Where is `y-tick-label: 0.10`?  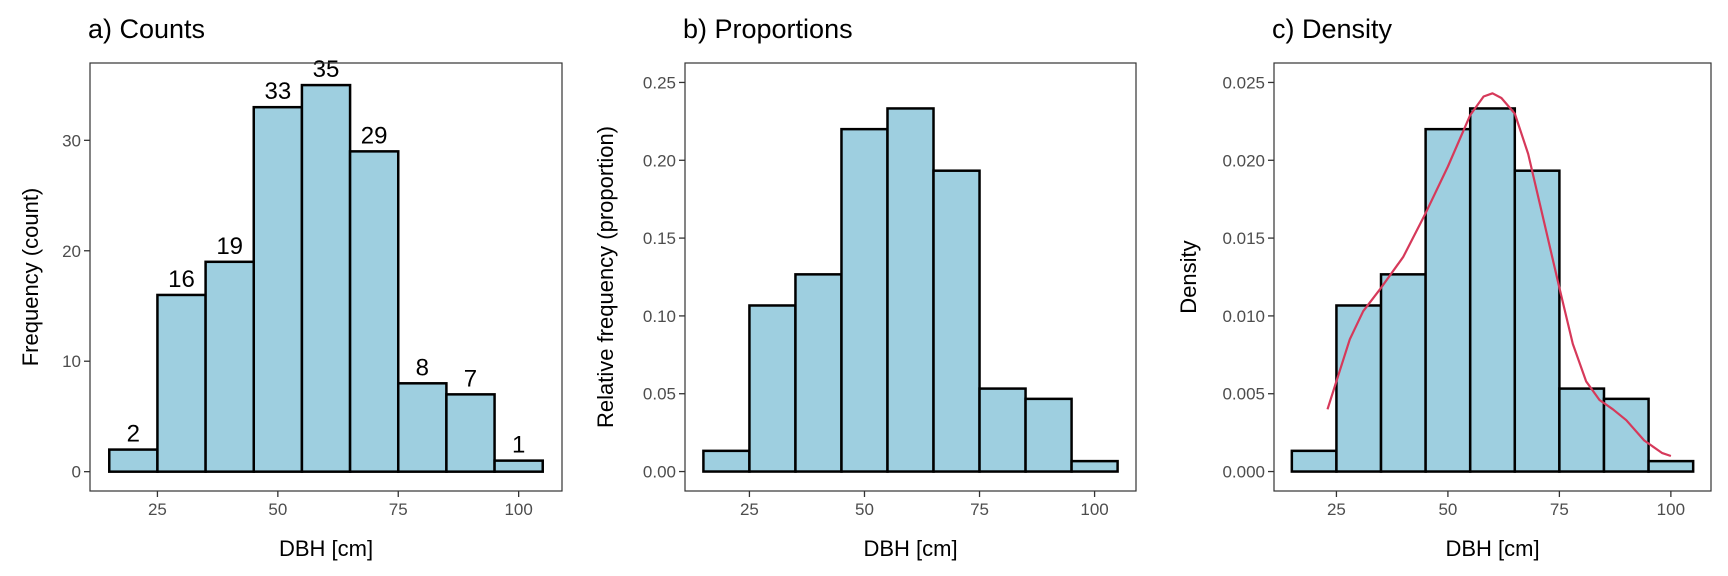 y-tick-label: 0.10 is located at coordinates (659, 316).